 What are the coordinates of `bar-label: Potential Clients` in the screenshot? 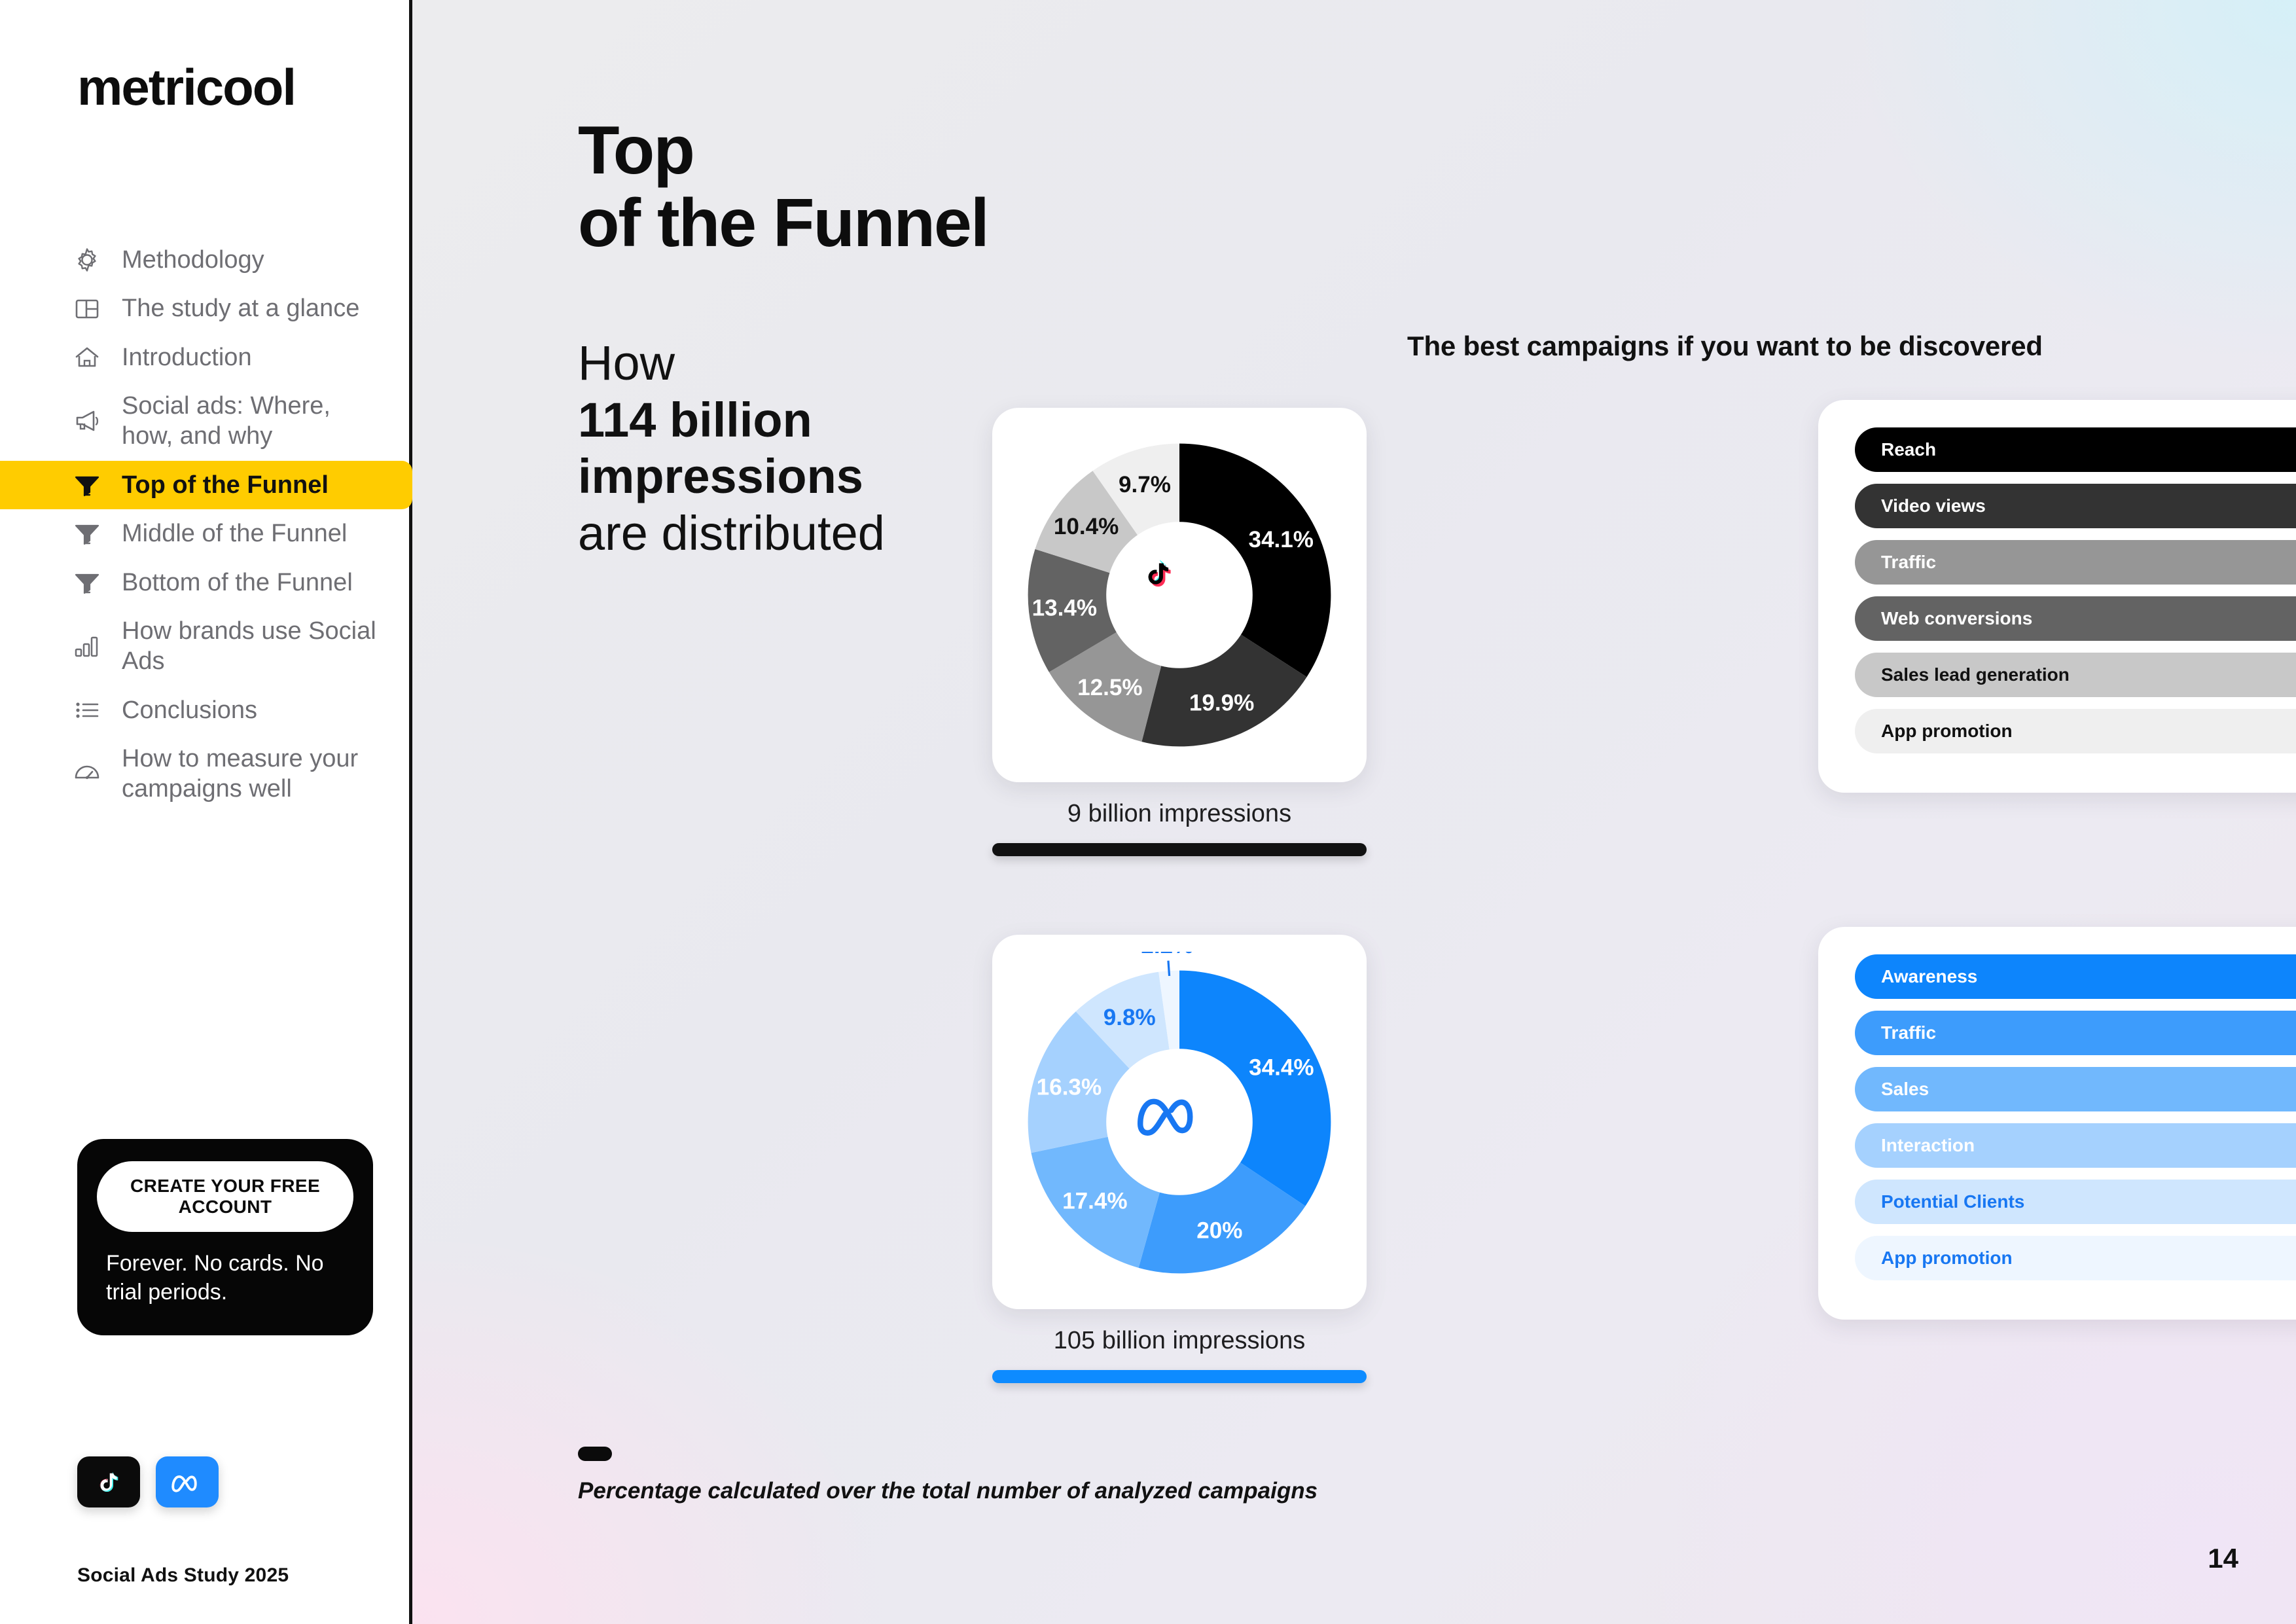 It's located at (2075, 1202).